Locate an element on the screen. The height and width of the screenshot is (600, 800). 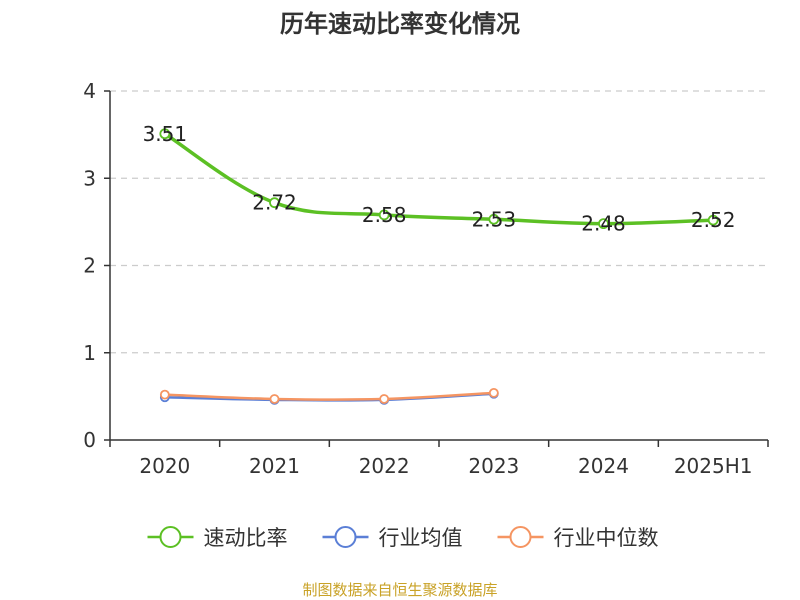
data-label-3: 2.53 is located at coordinates (494, 219).